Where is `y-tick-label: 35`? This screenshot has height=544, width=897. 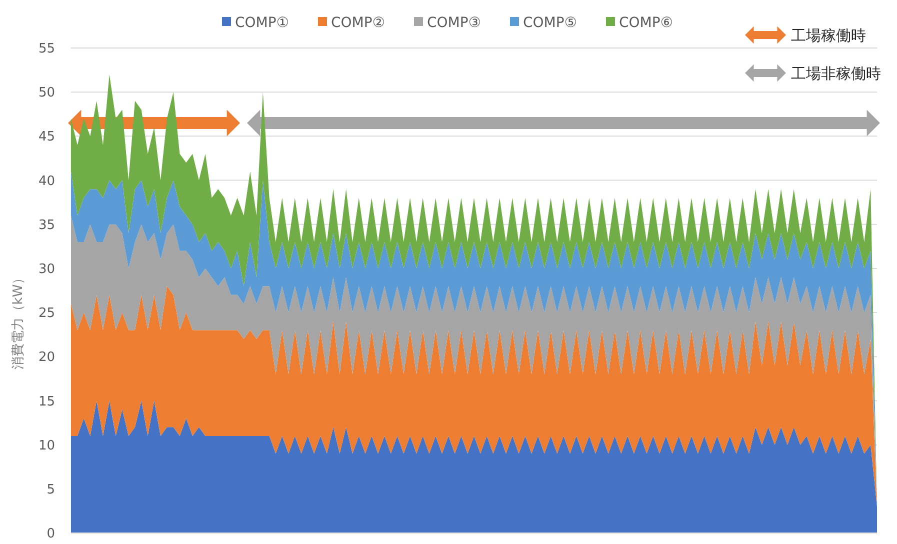
y-tick-label: 35 is located at coordinates (46, 225).